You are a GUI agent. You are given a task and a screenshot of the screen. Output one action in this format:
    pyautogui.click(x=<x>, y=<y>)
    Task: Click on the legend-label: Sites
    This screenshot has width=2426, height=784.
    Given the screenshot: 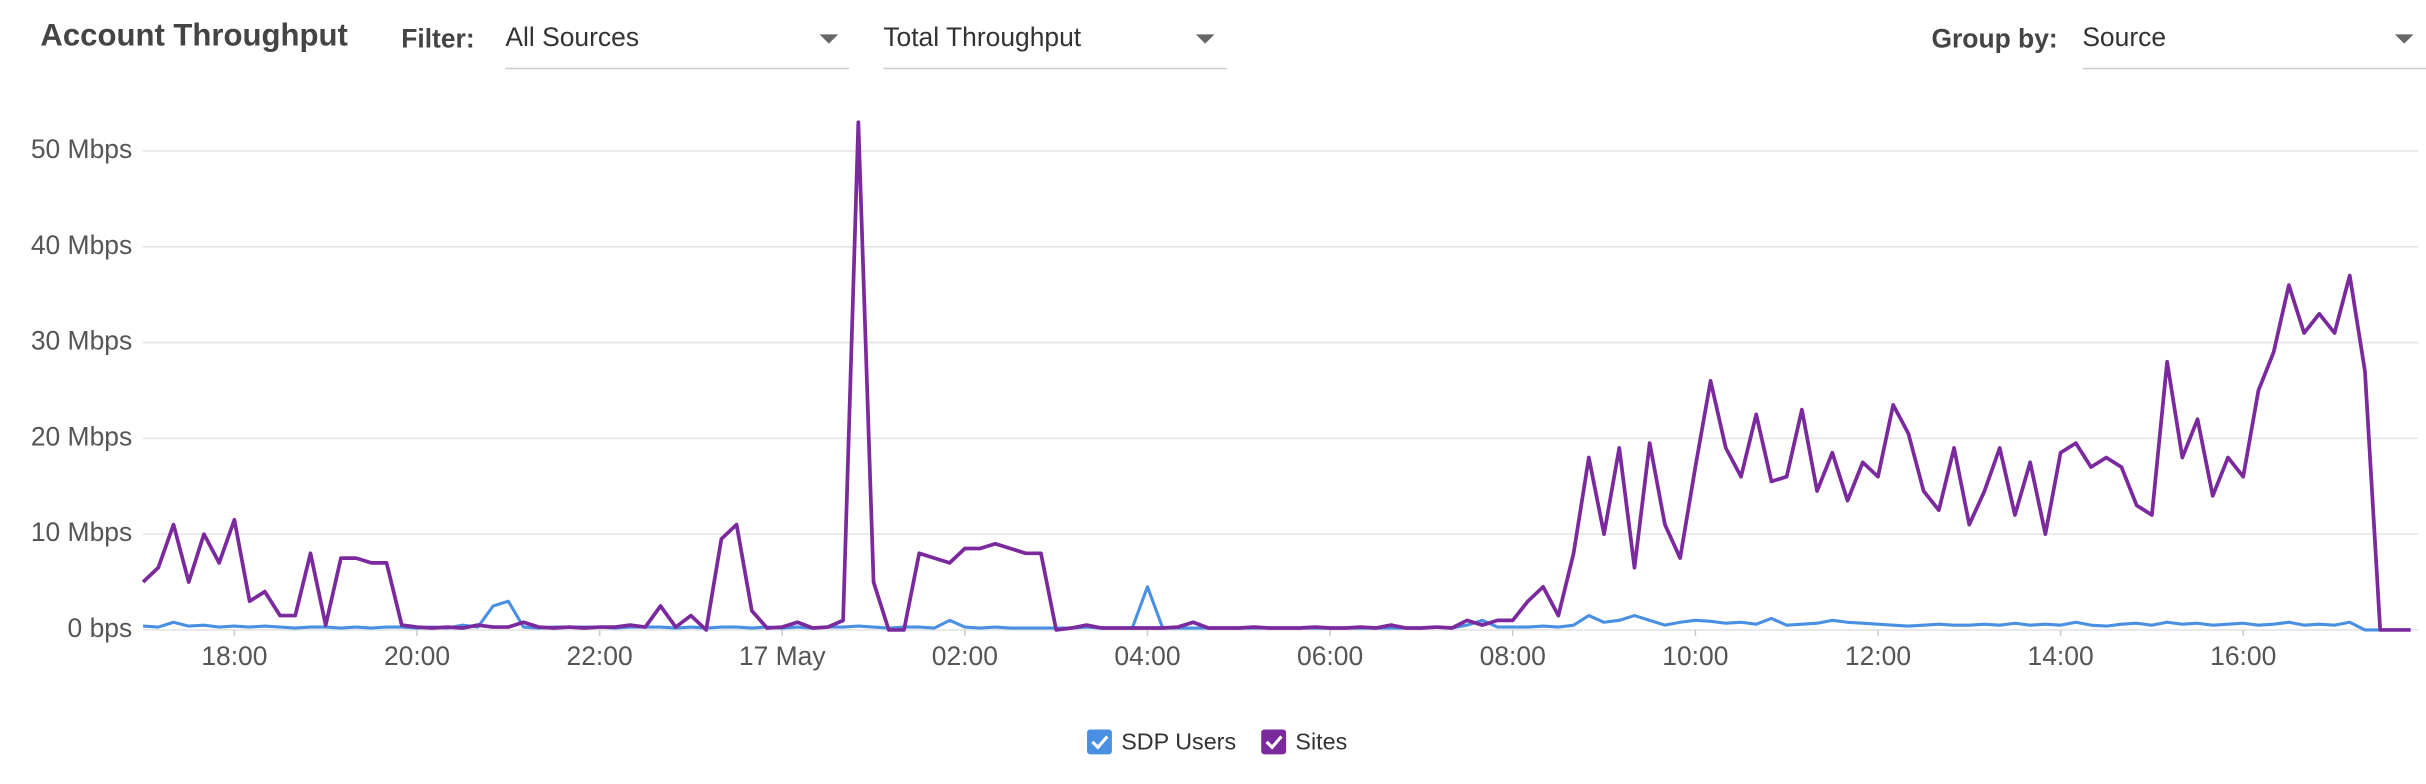 What is the action you would take?
    pyautogui.click(x=1321, y=742)
    